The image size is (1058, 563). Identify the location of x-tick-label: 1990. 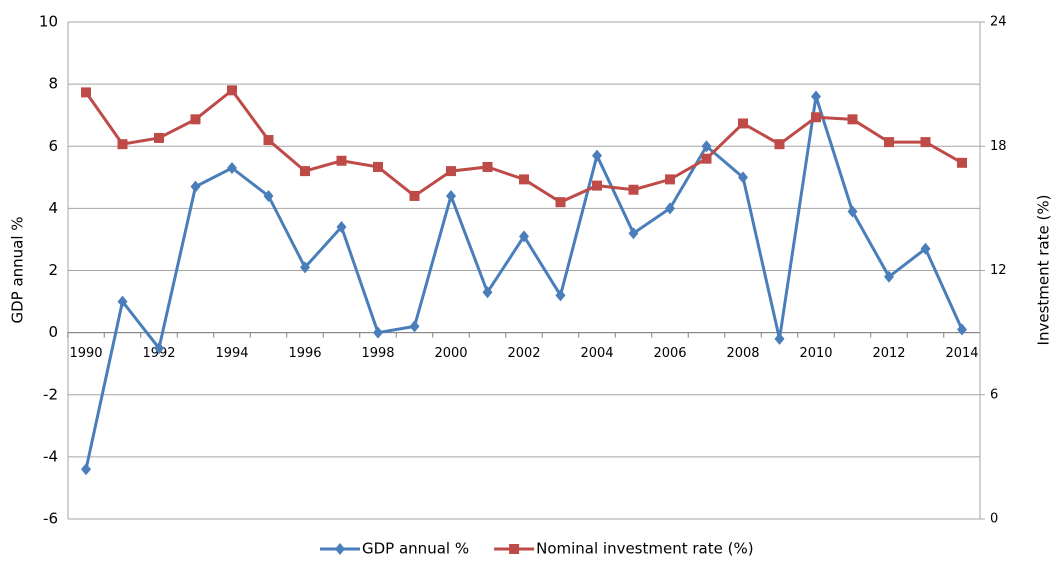
(85, 353).